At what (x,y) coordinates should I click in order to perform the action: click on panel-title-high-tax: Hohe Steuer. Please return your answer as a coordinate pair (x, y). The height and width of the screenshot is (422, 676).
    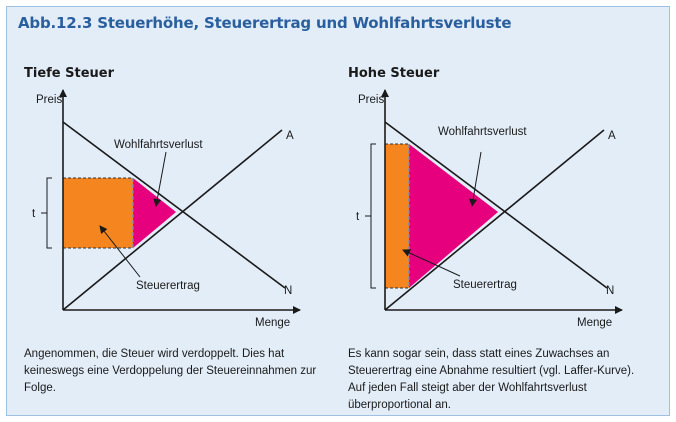
    Looking at the image, I should click on (394, 73).